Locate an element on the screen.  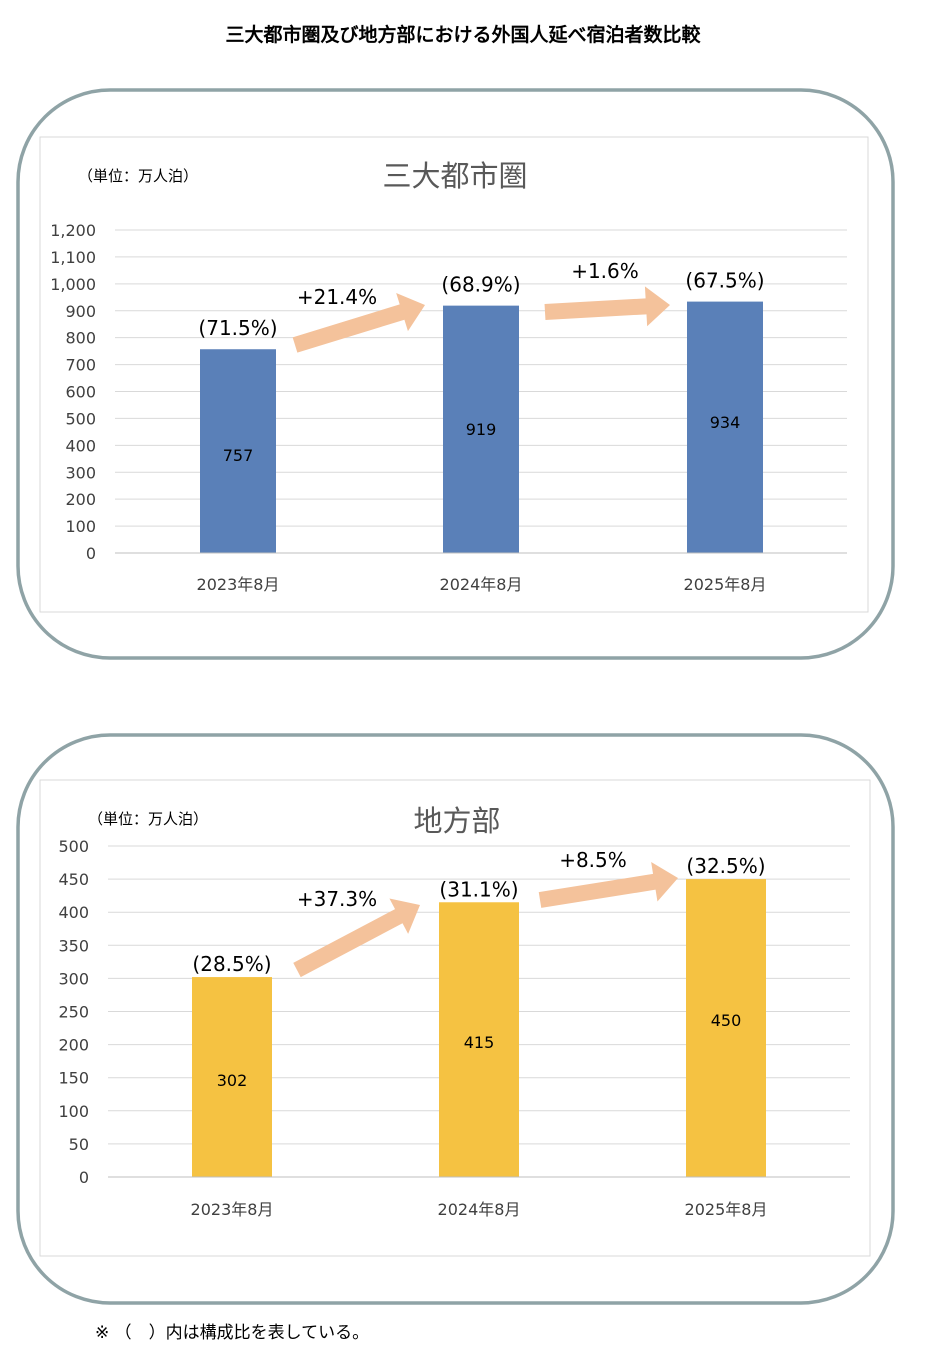
footnote: ※ （ ）内は構成比を表している。 is located at coordinates (232, 1333).